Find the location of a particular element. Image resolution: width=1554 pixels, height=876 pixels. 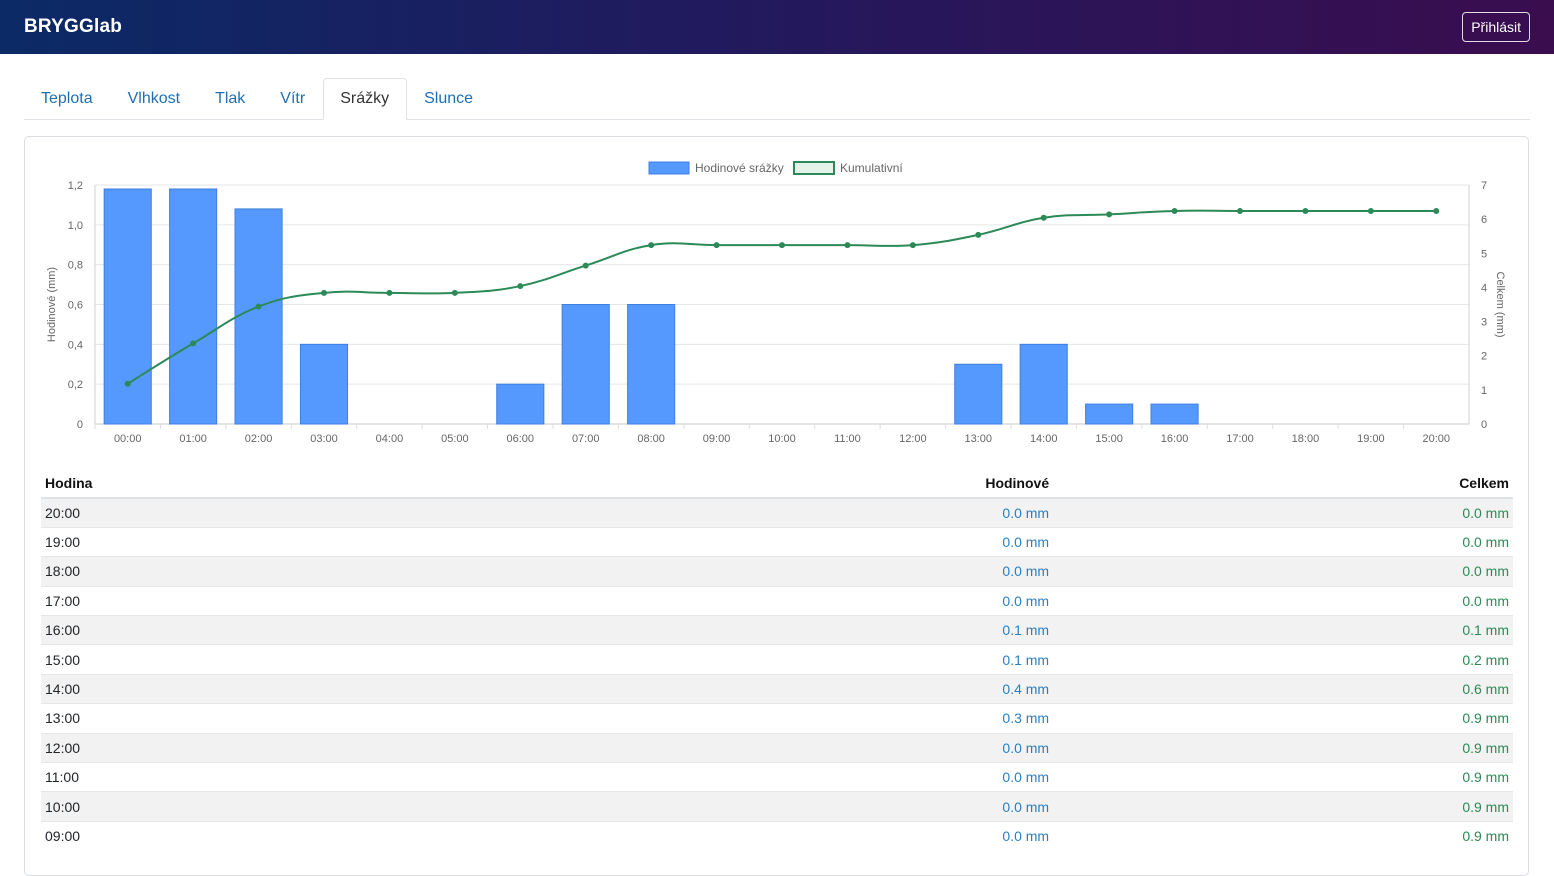

table-row: 18:00 0.0 mm 0.0 mm is located at coordinates (777, 571).